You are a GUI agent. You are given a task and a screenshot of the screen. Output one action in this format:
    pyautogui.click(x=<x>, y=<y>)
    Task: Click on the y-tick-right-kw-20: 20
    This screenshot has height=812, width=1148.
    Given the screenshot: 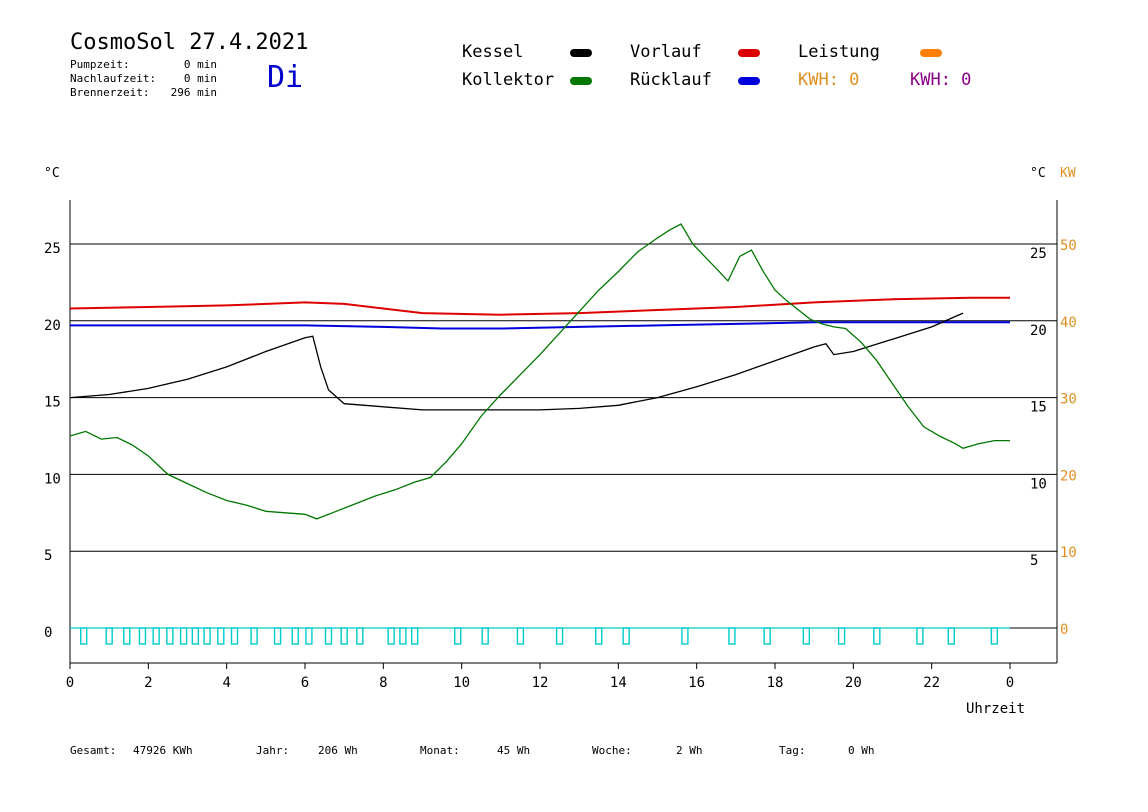 What is the action you would take?
    pyautogui.click(x=1068, y=476)
    